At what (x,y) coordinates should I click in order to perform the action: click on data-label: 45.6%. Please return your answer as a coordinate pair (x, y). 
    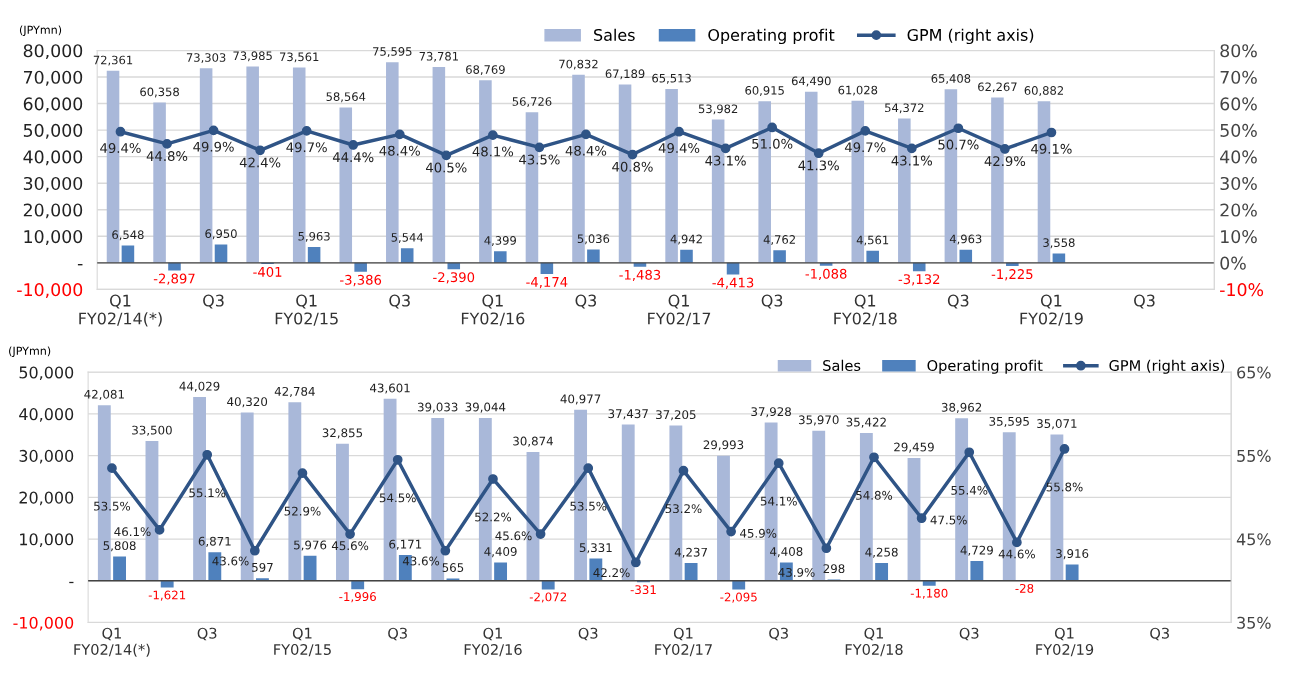
    Looking at the image, I should click on (350, 546).